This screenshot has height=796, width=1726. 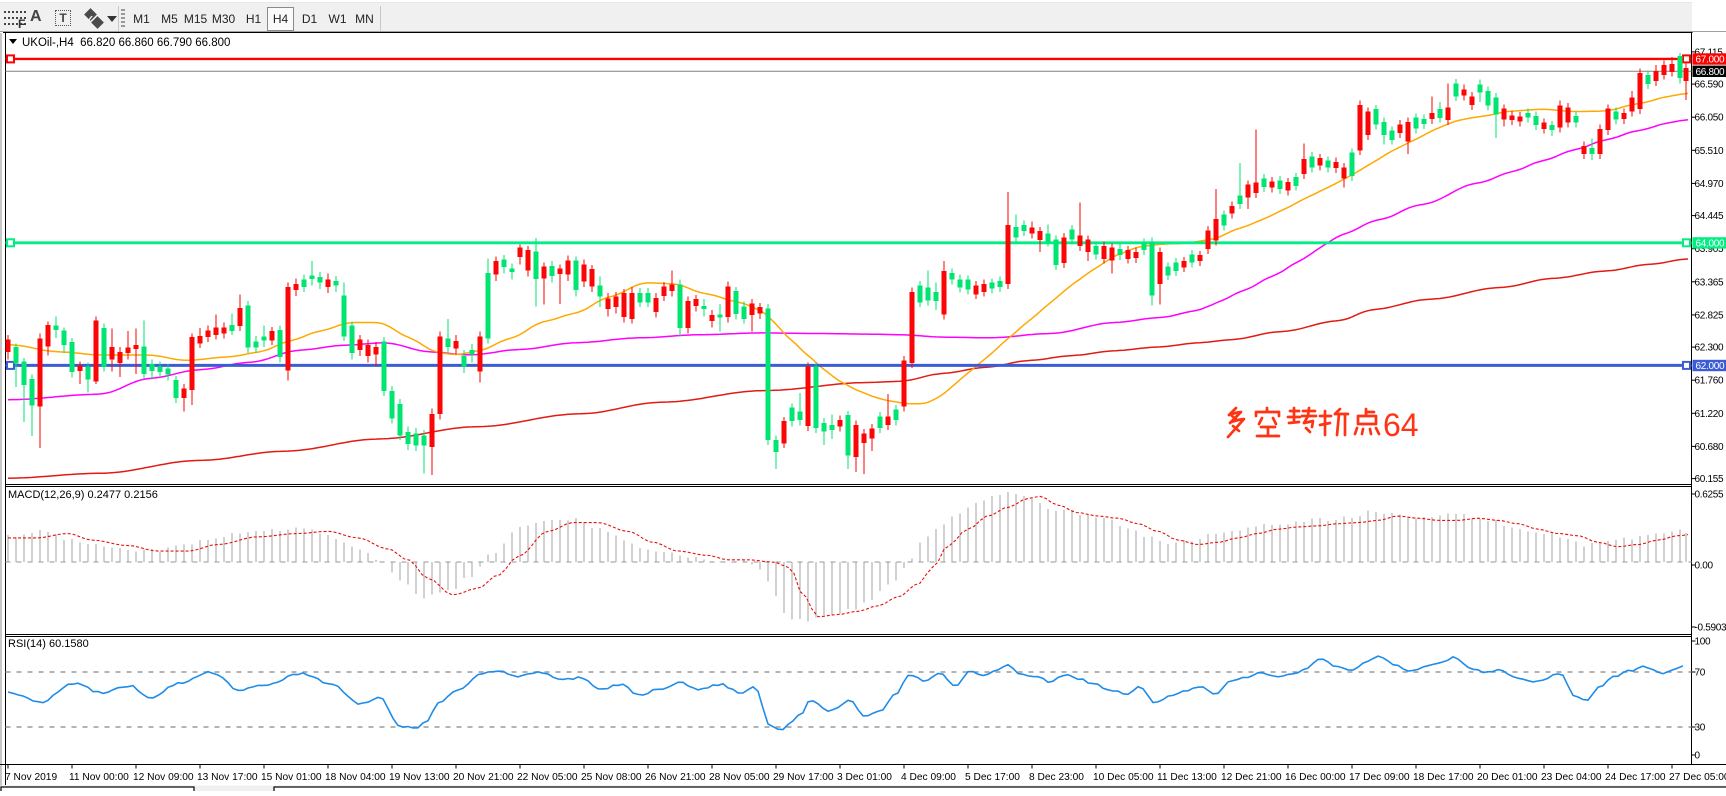 I want to click on svg-text: 62.300, so click(x=1710, y=348).